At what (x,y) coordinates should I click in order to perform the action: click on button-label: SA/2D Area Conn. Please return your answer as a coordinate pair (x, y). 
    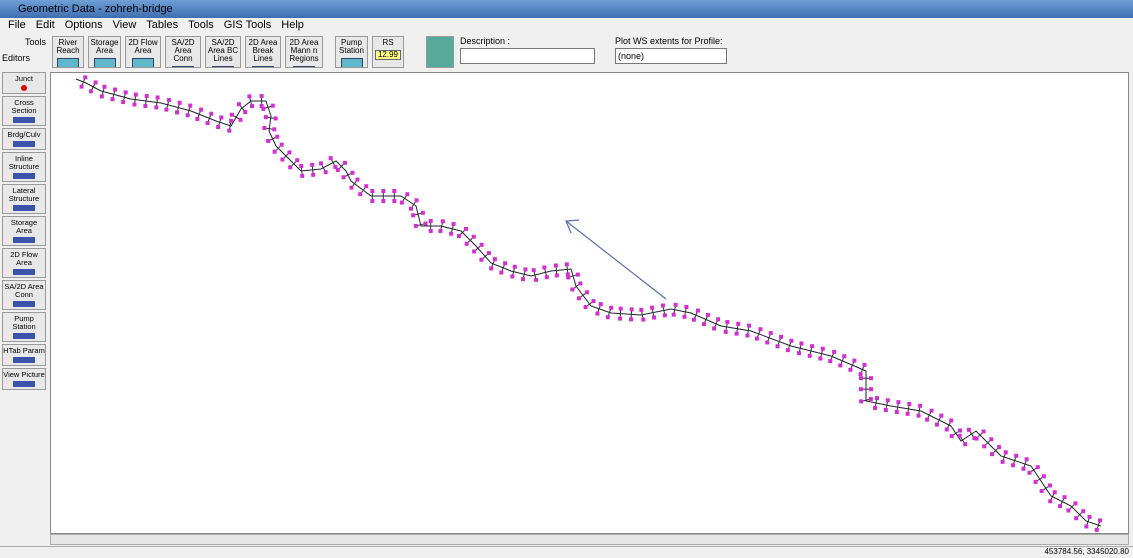
    Looking at the image, I should click on (183, 50).